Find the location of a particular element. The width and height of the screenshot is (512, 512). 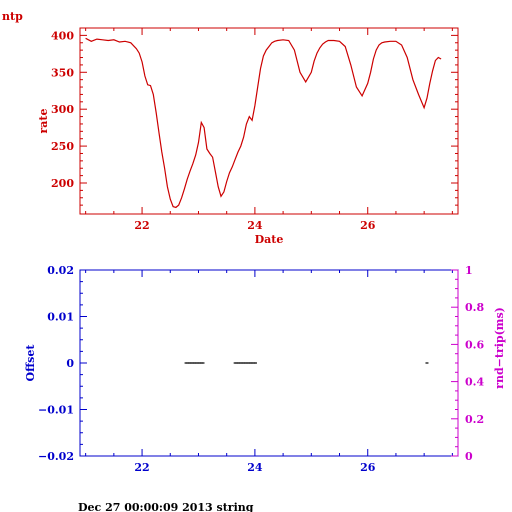

rate-y-tick-label: 200 is located at coordinates (62, 183).